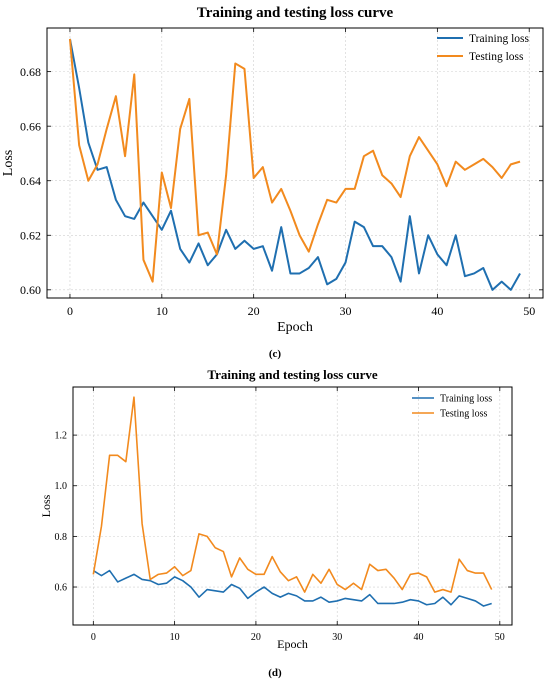 This screenshot has width=550, height=686. I want to click on y-tick-label: 0.64, so click(30, 181).